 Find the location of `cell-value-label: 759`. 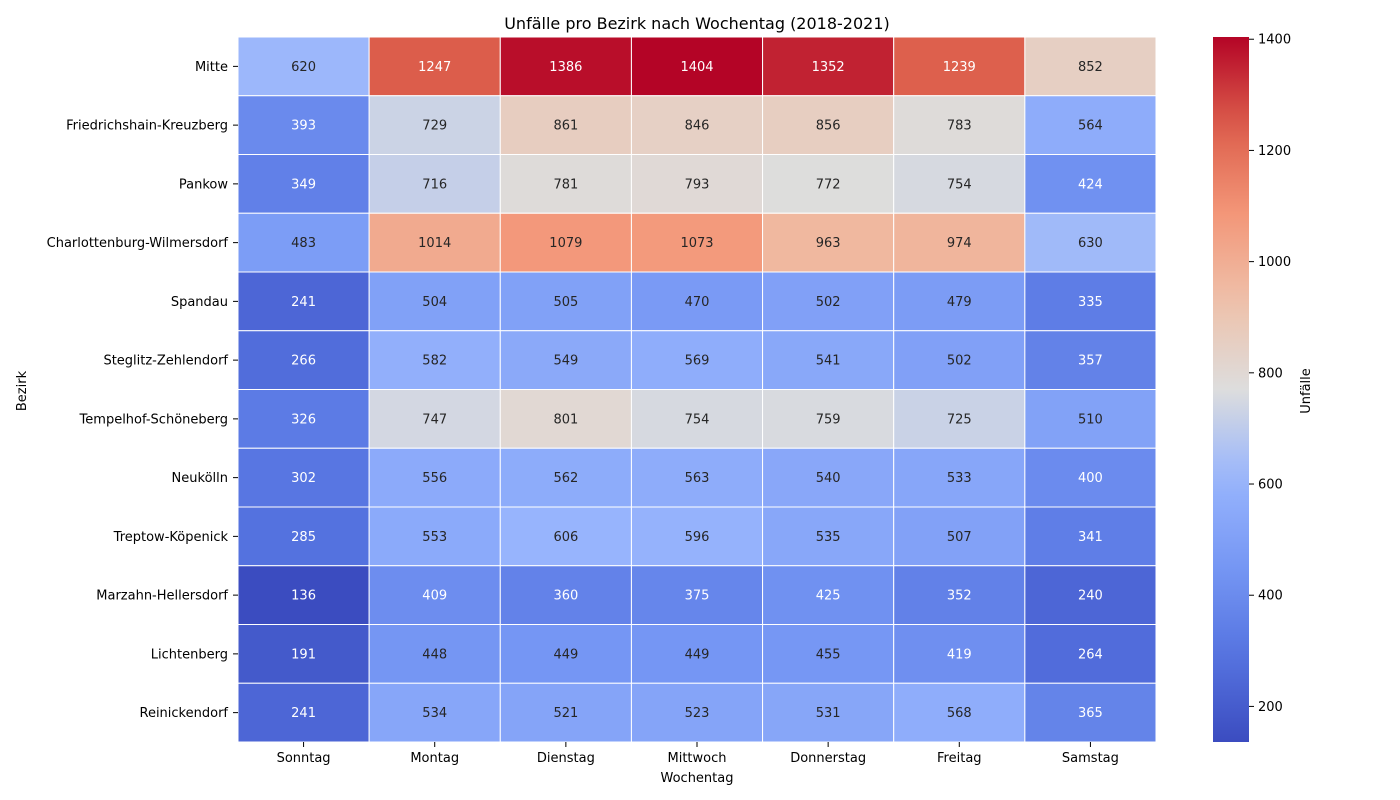

cell-value-label: 759 is located at coordinates (828, 419).